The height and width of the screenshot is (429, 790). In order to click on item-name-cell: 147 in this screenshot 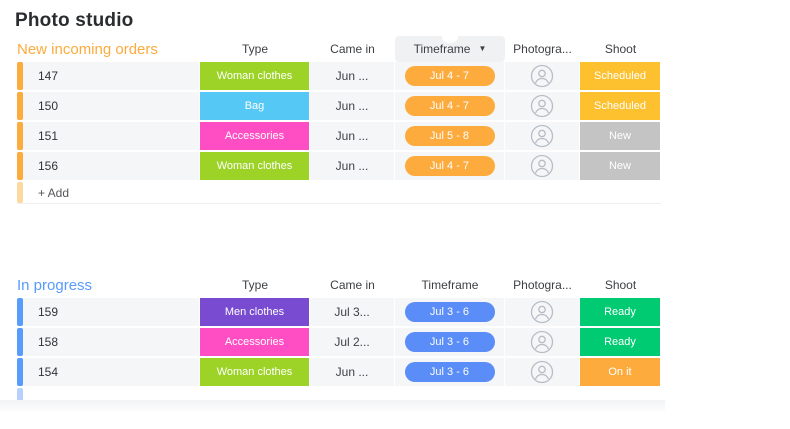, I will do `click(108, 76)`.